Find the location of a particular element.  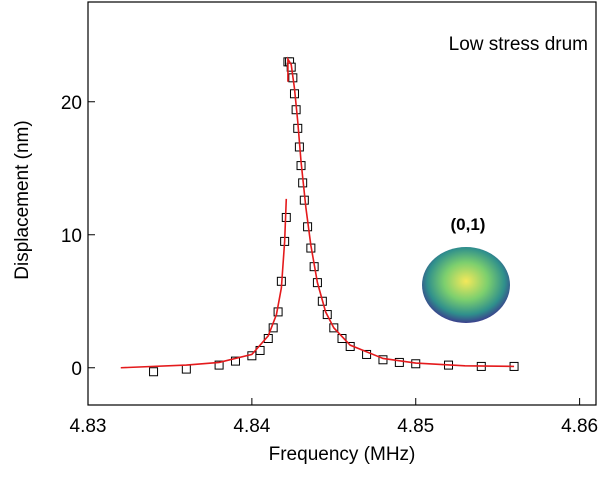

annotation: Low stress drum is located at coordinates (518, 44).